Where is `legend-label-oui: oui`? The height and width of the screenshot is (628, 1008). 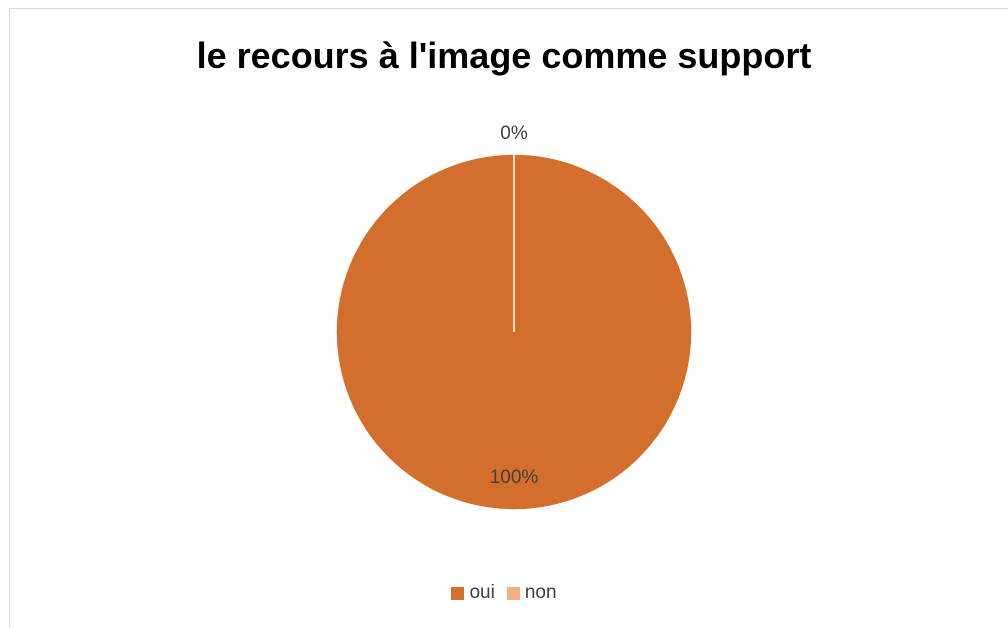 legend-label-oui: oui is located at coordinates (482, 592).